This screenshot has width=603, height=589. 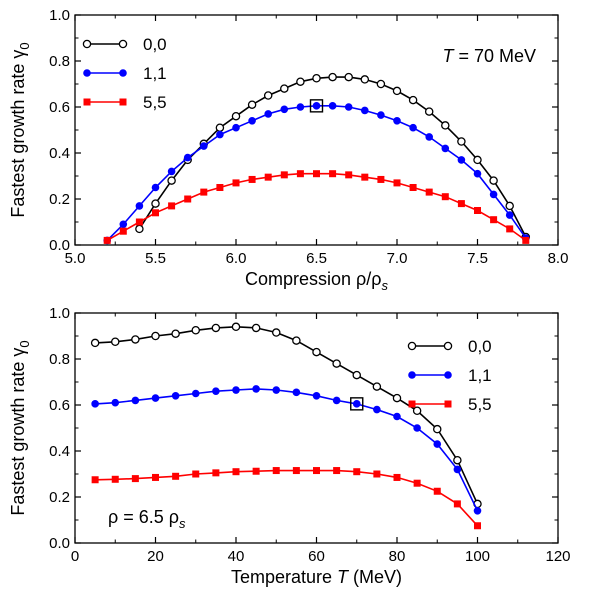 What do you see at coordinates (316, 556) in the screenshot?
I see `x-tick-label: 60` at bounding box center [316, 556].